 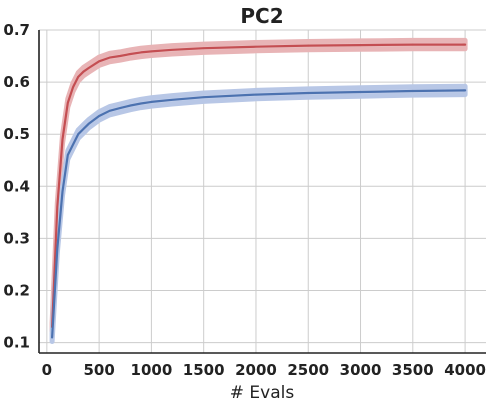 What do you see at coordinates (256, 370) in the screenshot?
I see `x-tick-label: 2000` at bounding box center [256, 370].